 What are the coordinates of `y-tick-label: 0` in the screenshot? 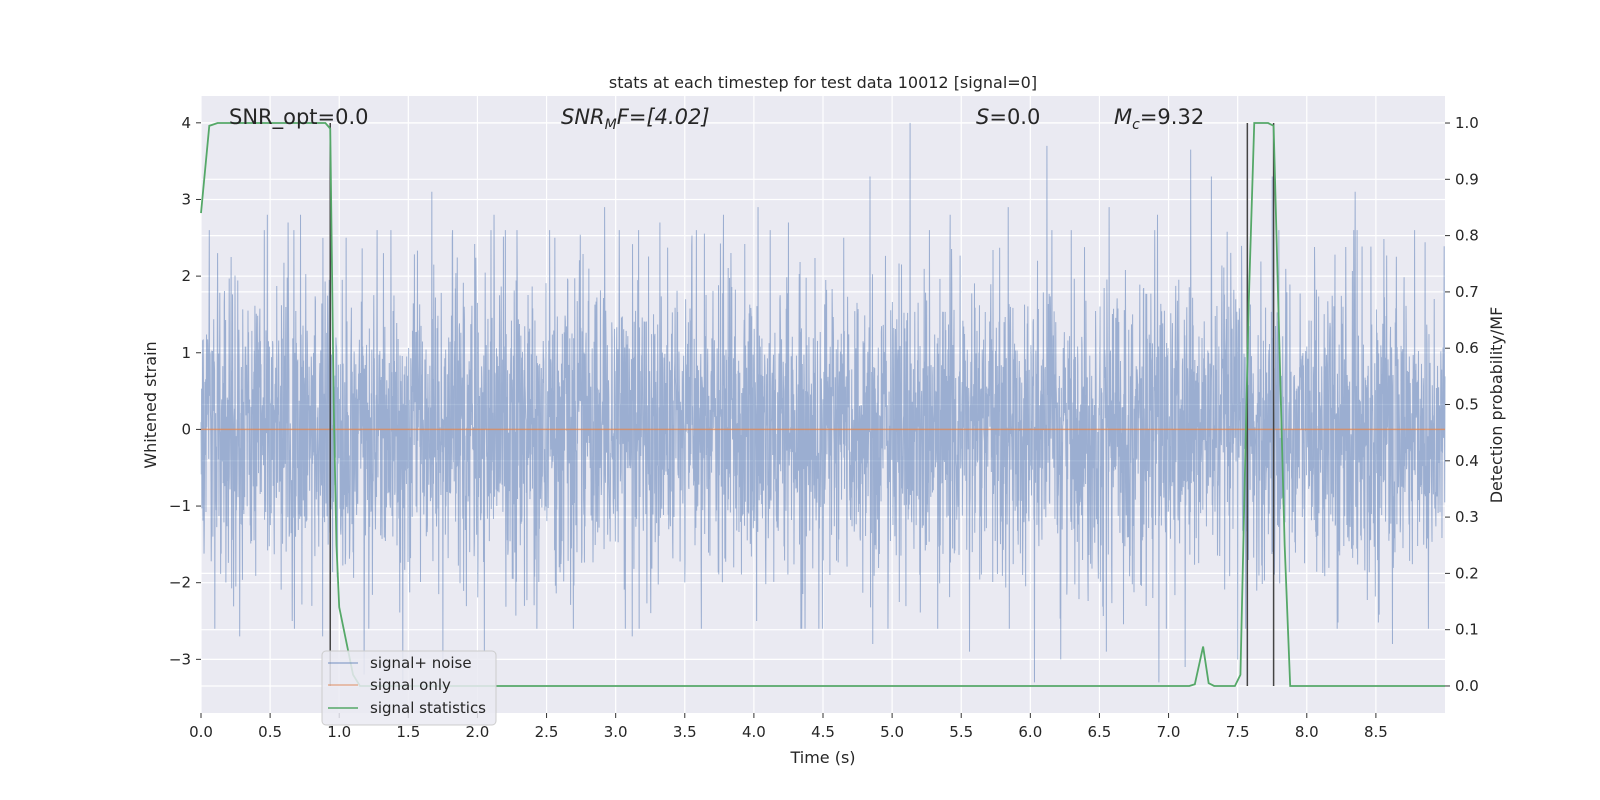 It's located at (186, 429).